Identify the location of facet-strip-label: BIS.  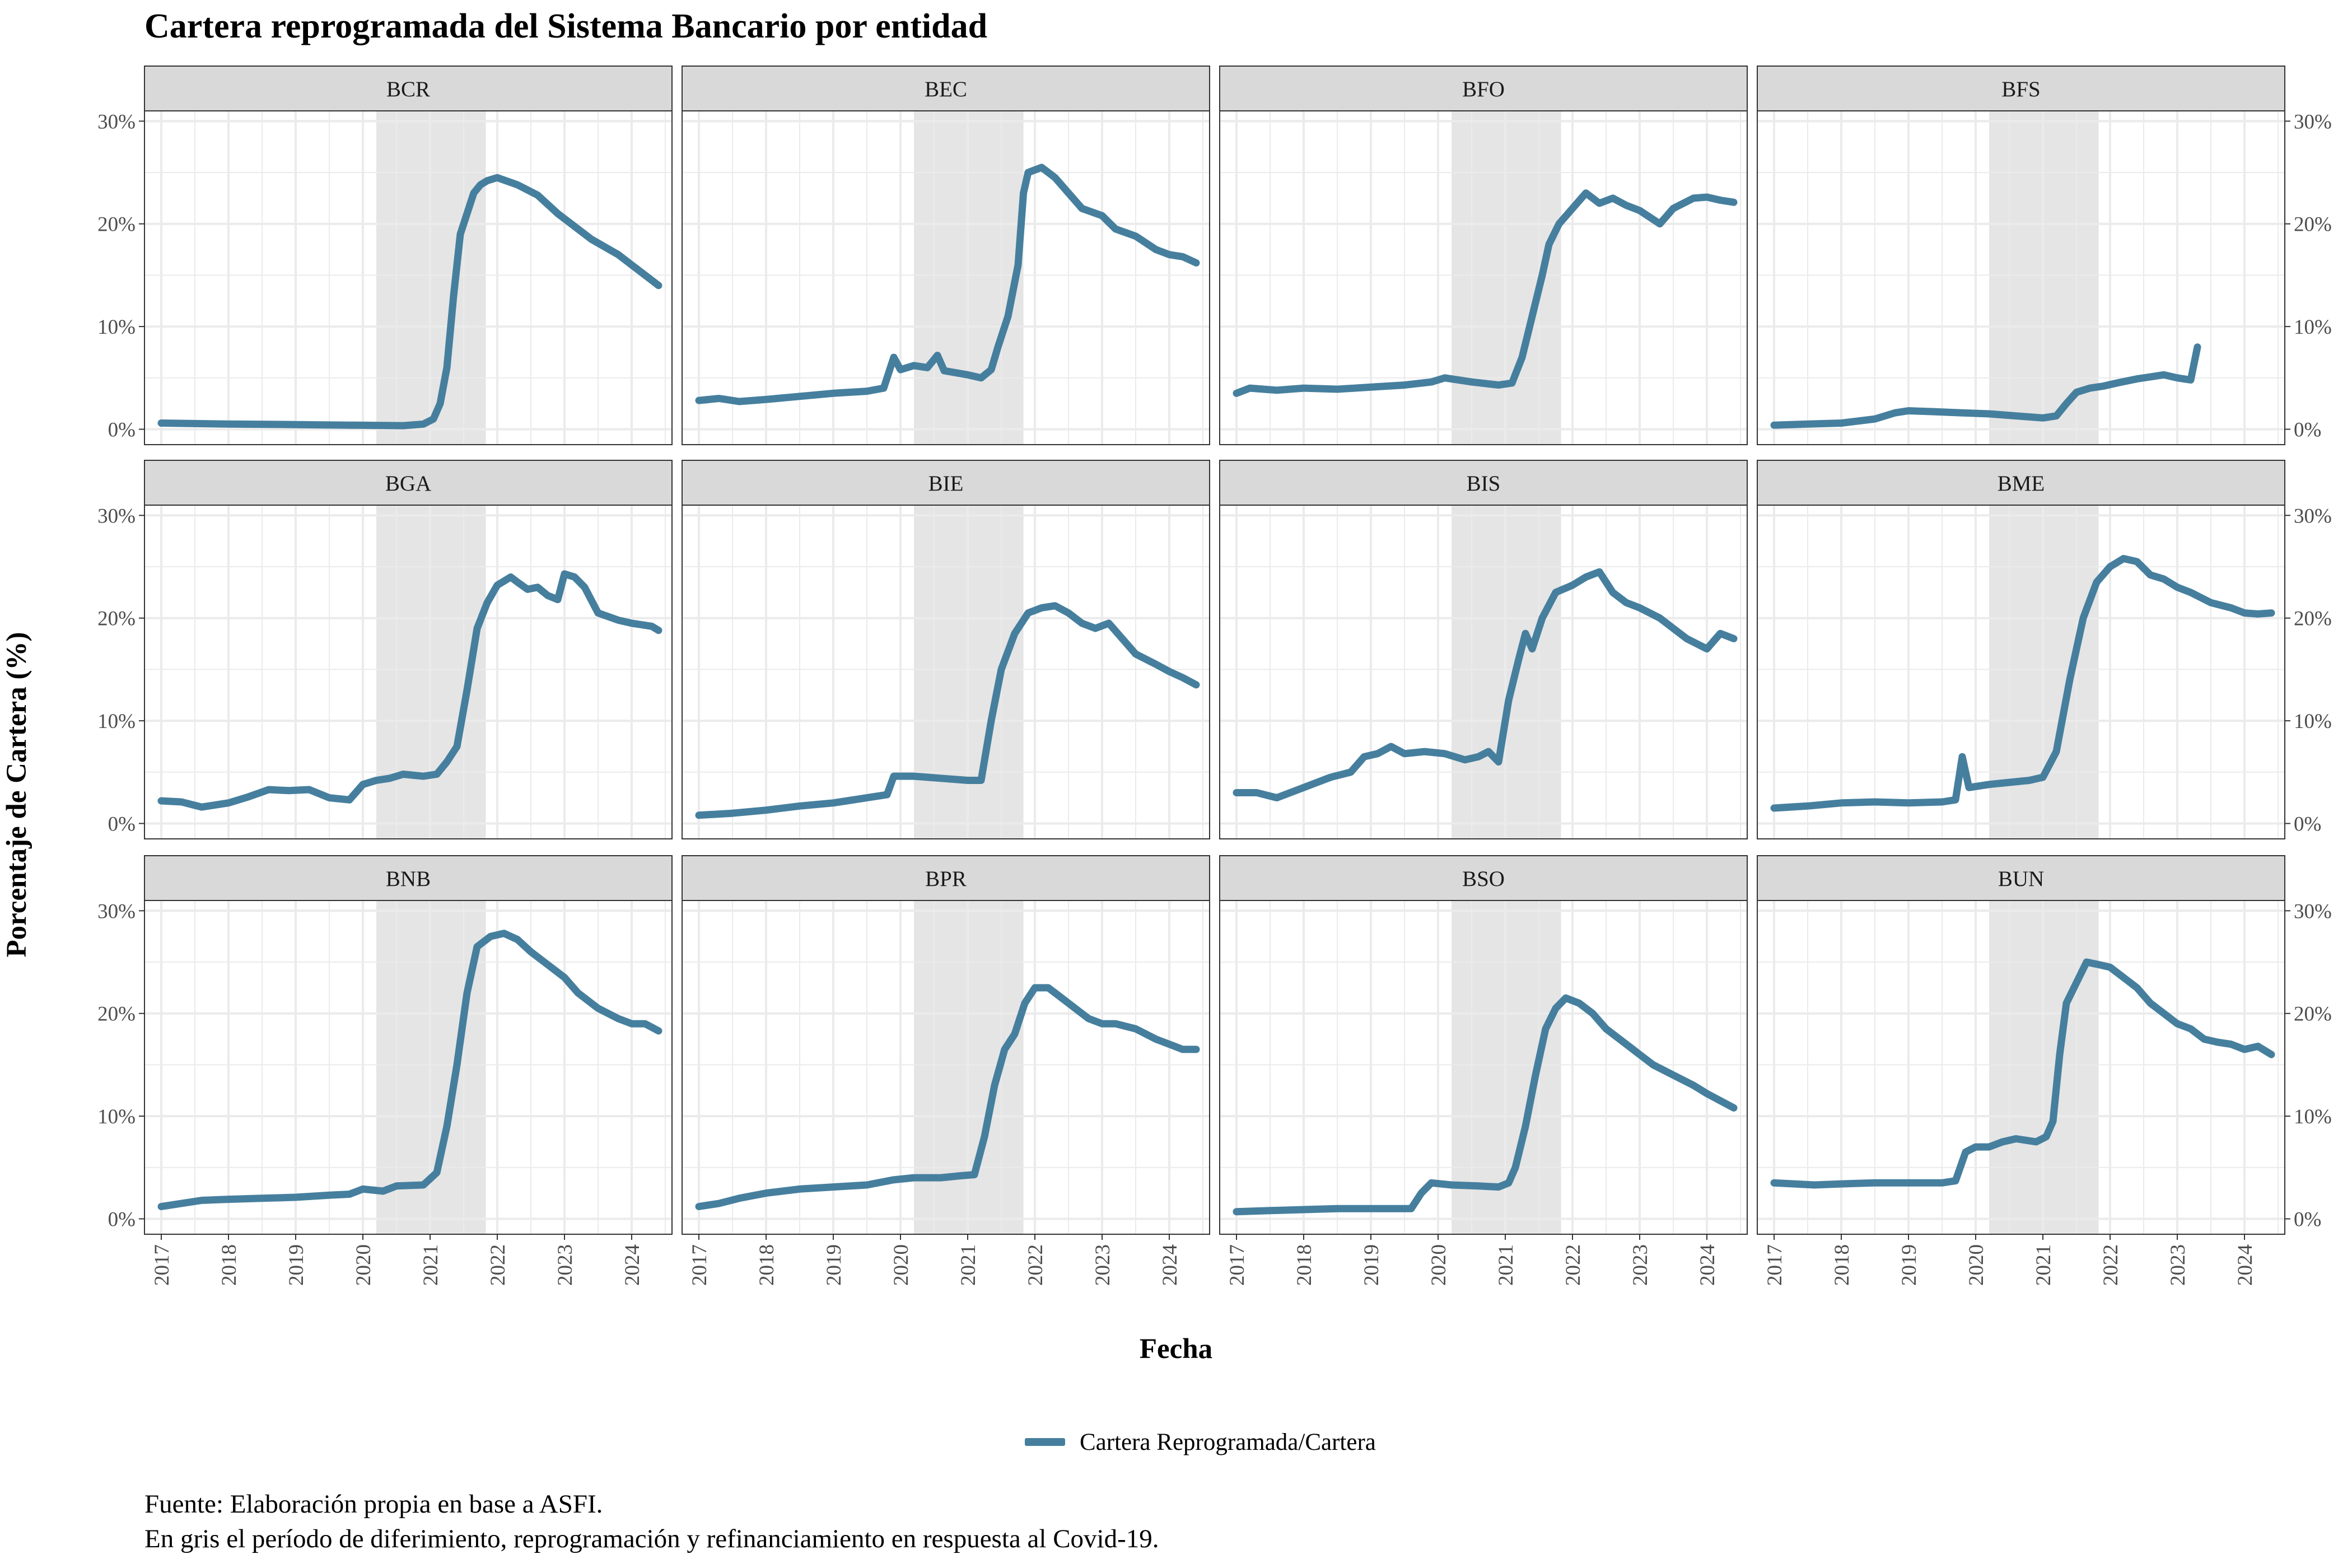
(1484, 484).